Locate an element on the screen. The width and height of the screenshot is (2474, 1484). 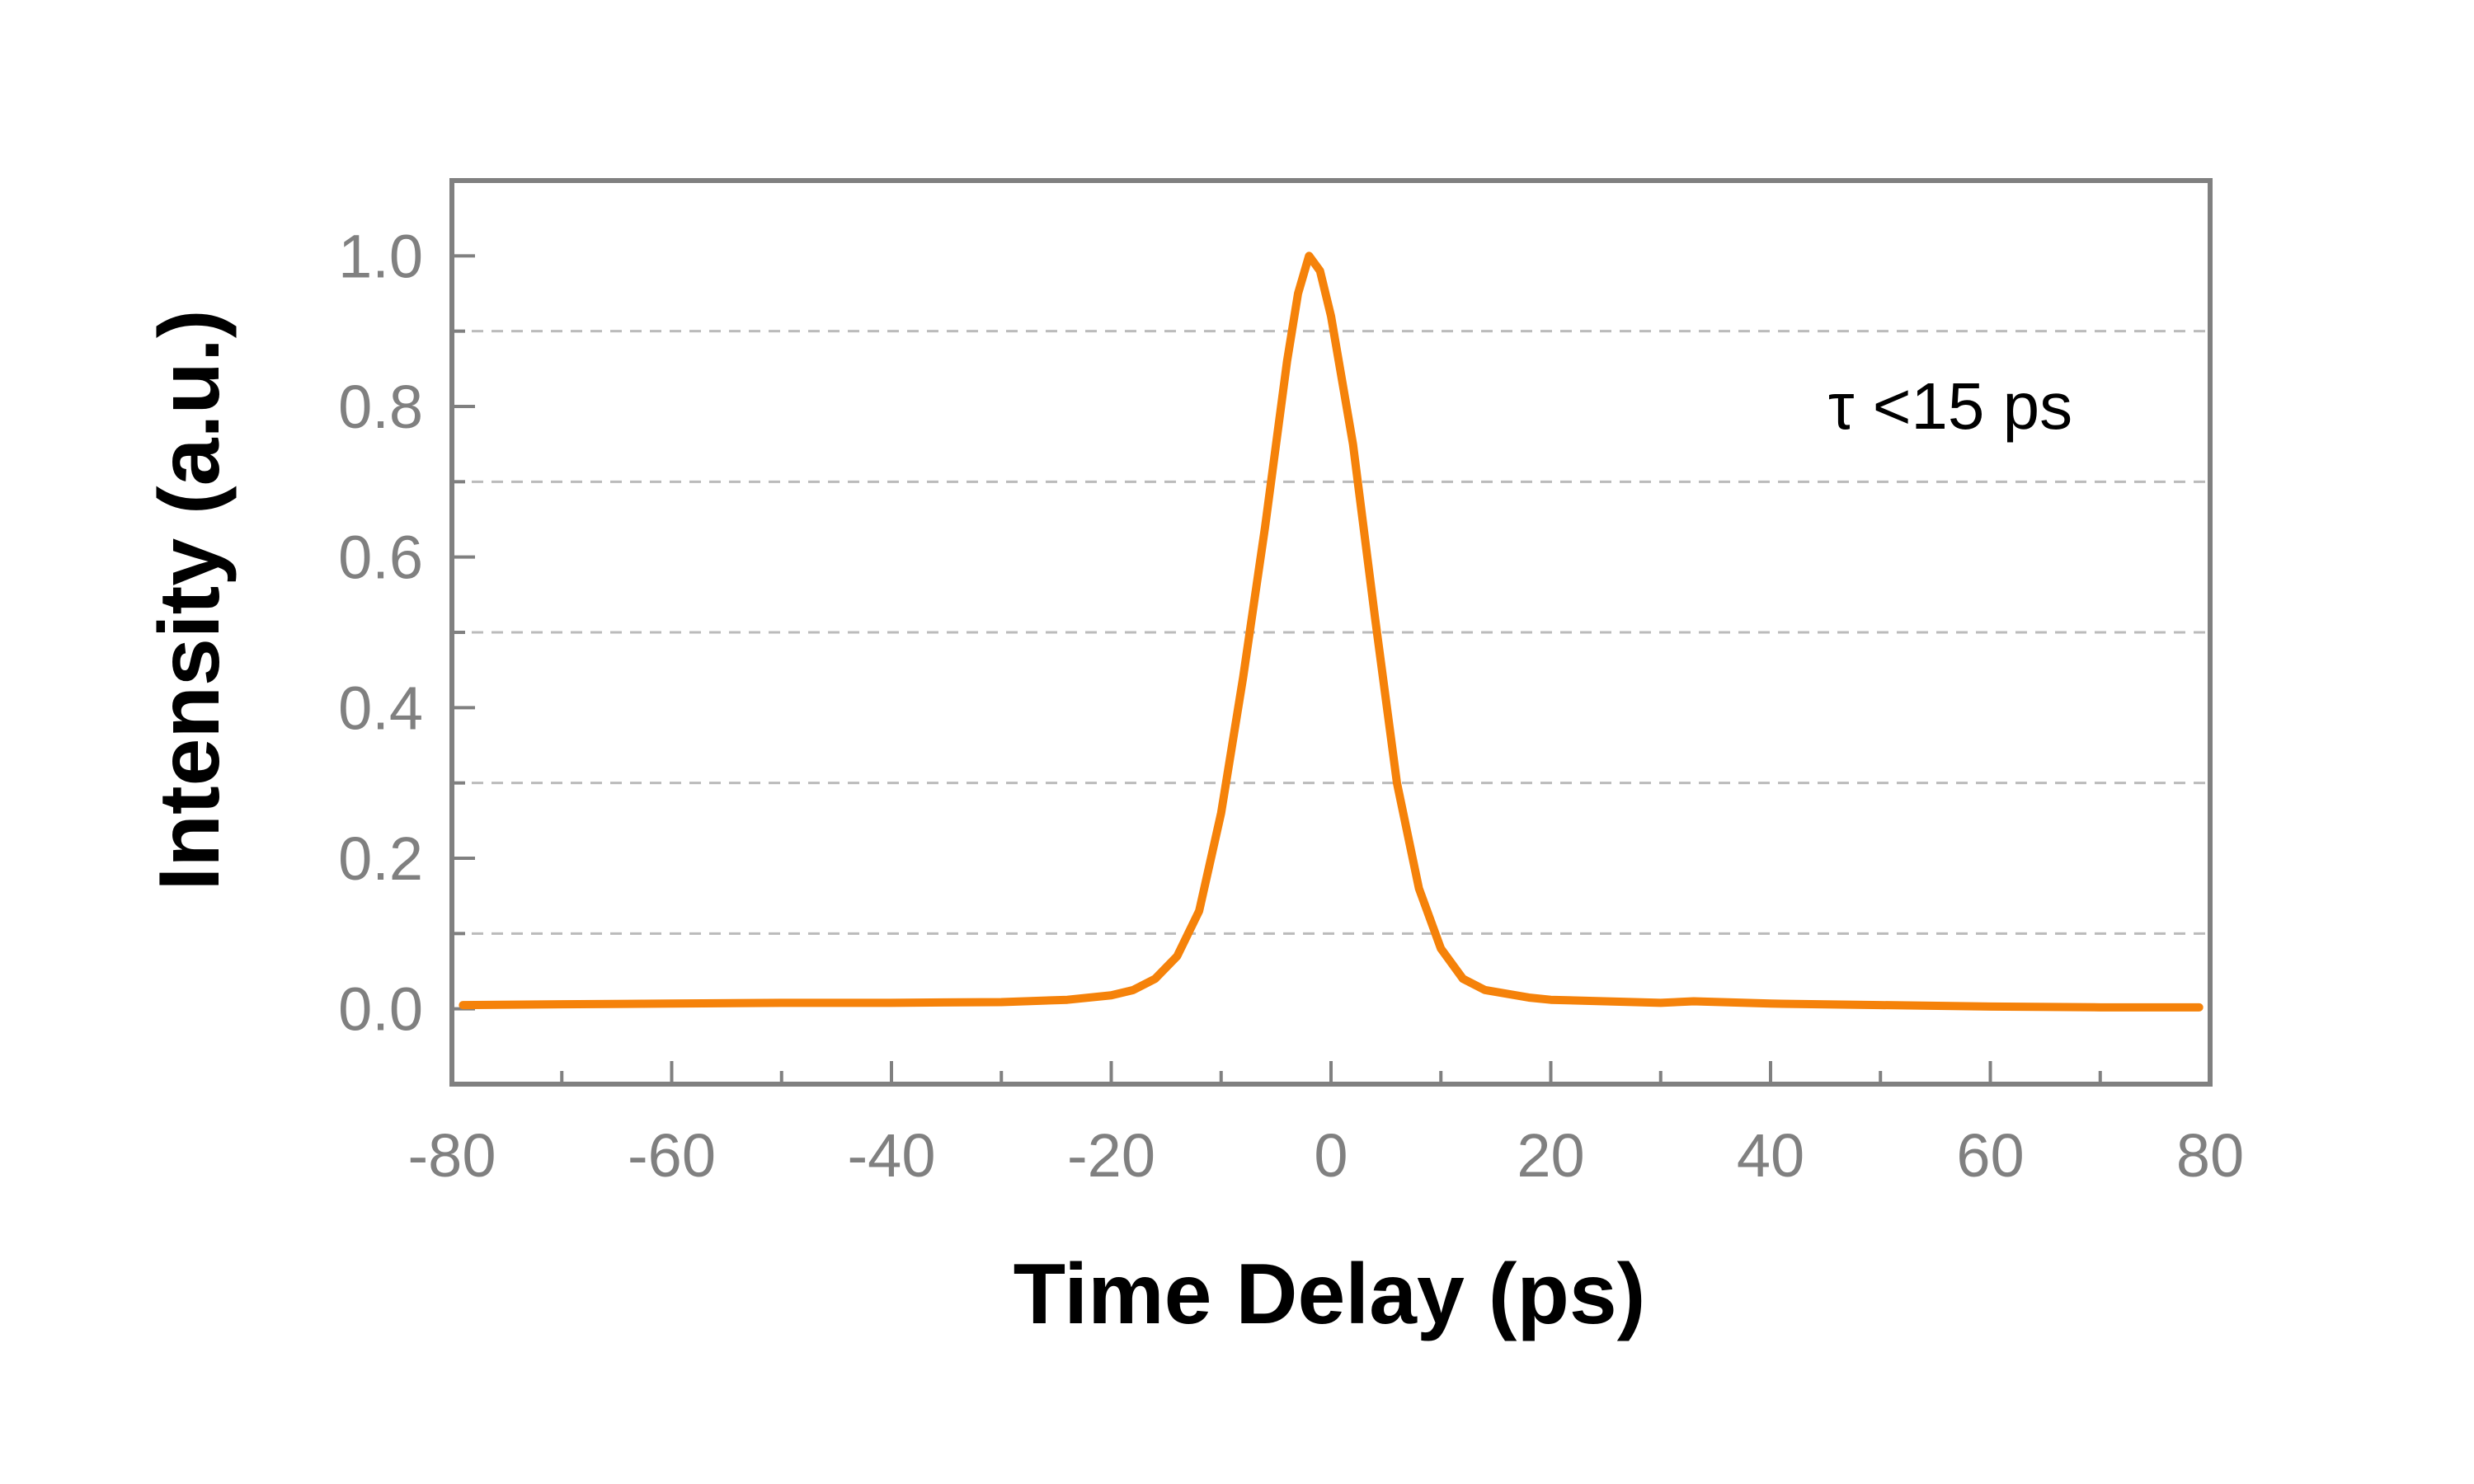
y-axis-title: Intensity (a.u.) is located at coordinates (190, 600).